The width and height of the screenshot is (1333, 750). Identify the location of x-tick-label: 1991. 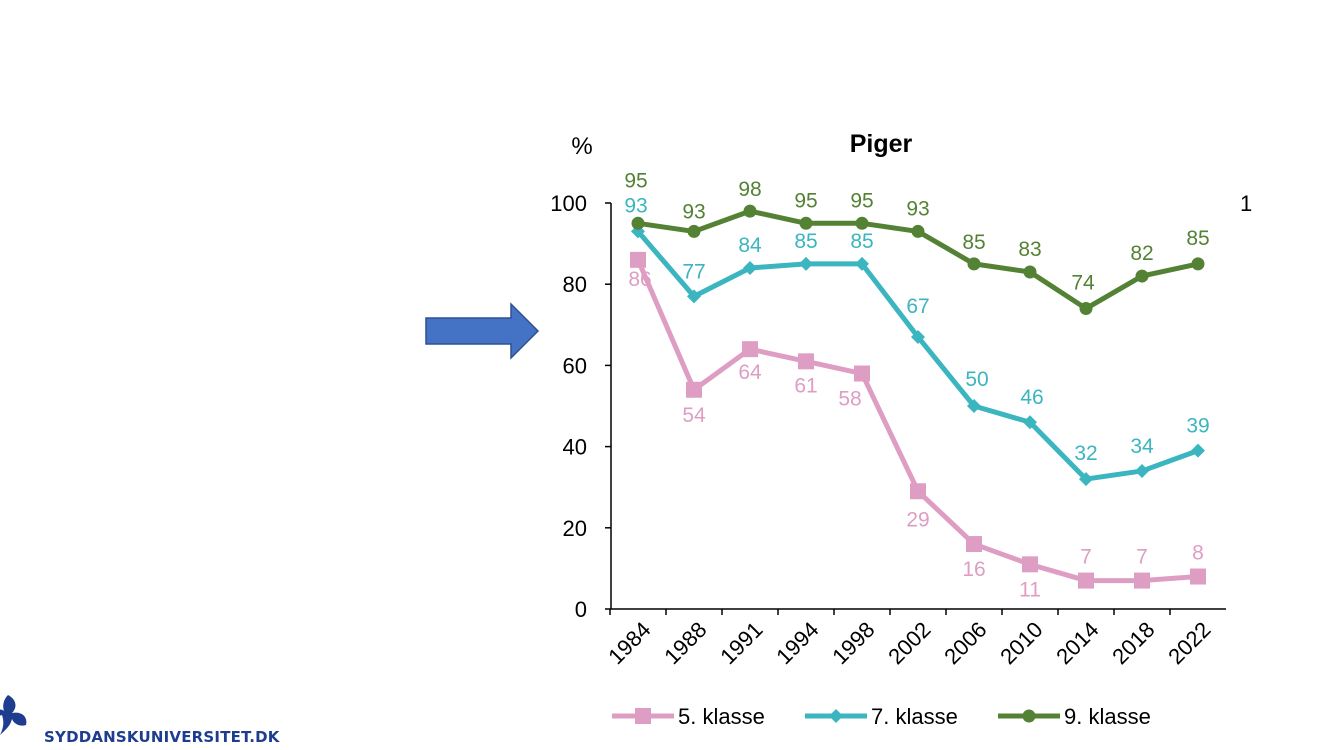
(741, 643).